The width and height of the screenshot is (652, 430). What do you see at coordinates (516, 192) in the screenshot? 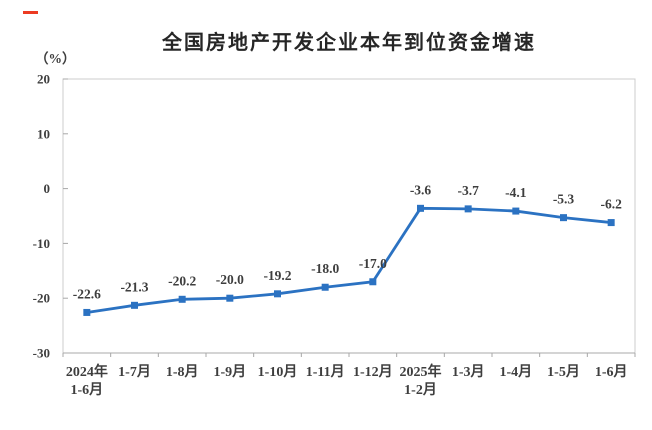
I see `data-value-label: -4.1` at bounding box center [516, 192].